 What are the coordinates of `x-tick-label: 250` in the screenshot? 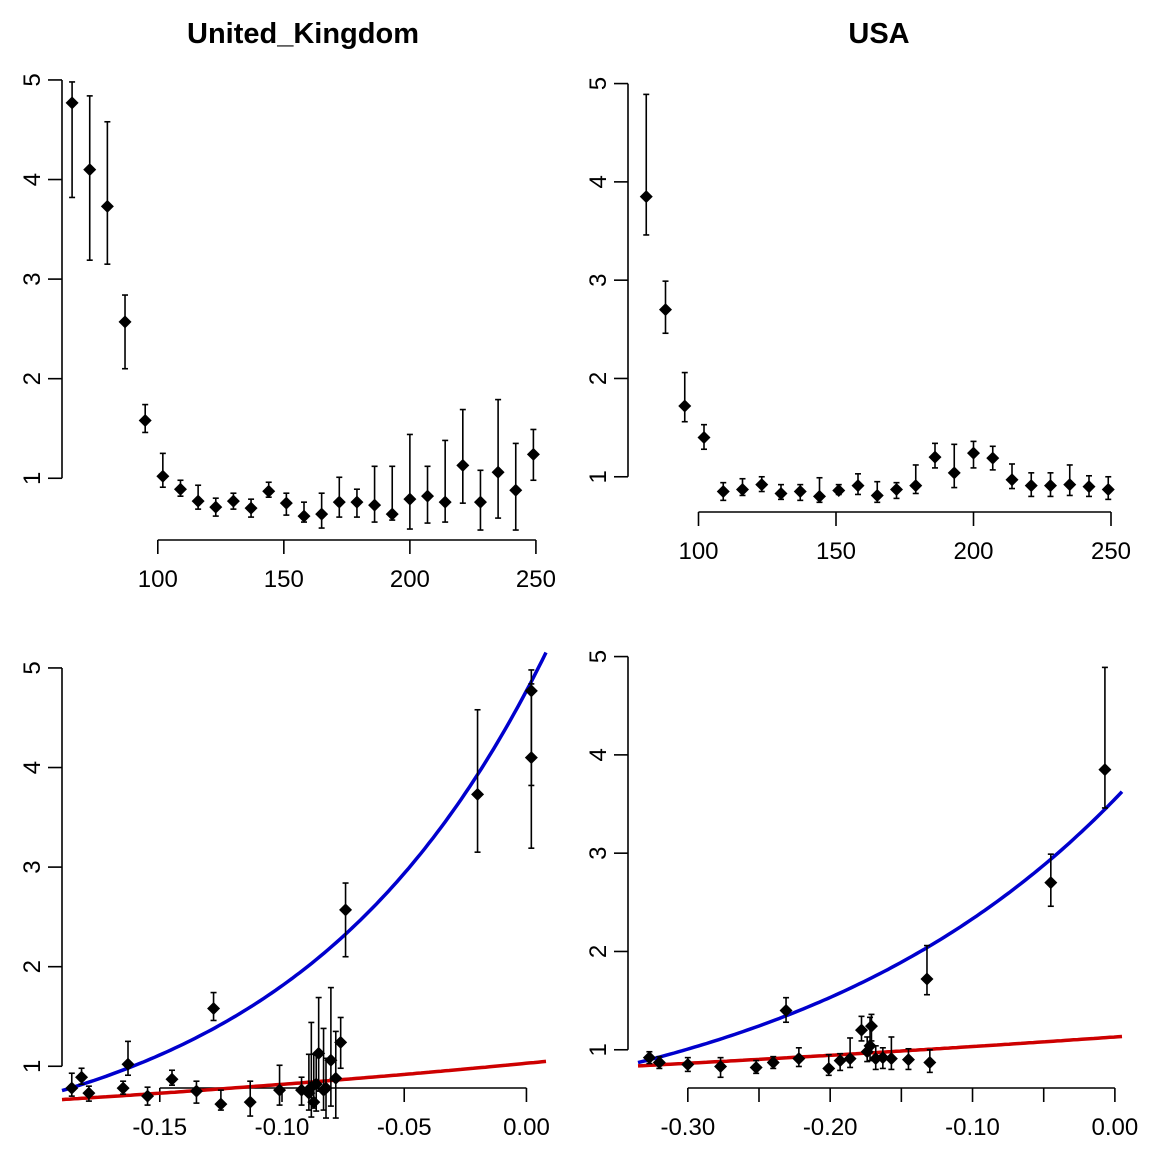 It's located at (1111, 551).